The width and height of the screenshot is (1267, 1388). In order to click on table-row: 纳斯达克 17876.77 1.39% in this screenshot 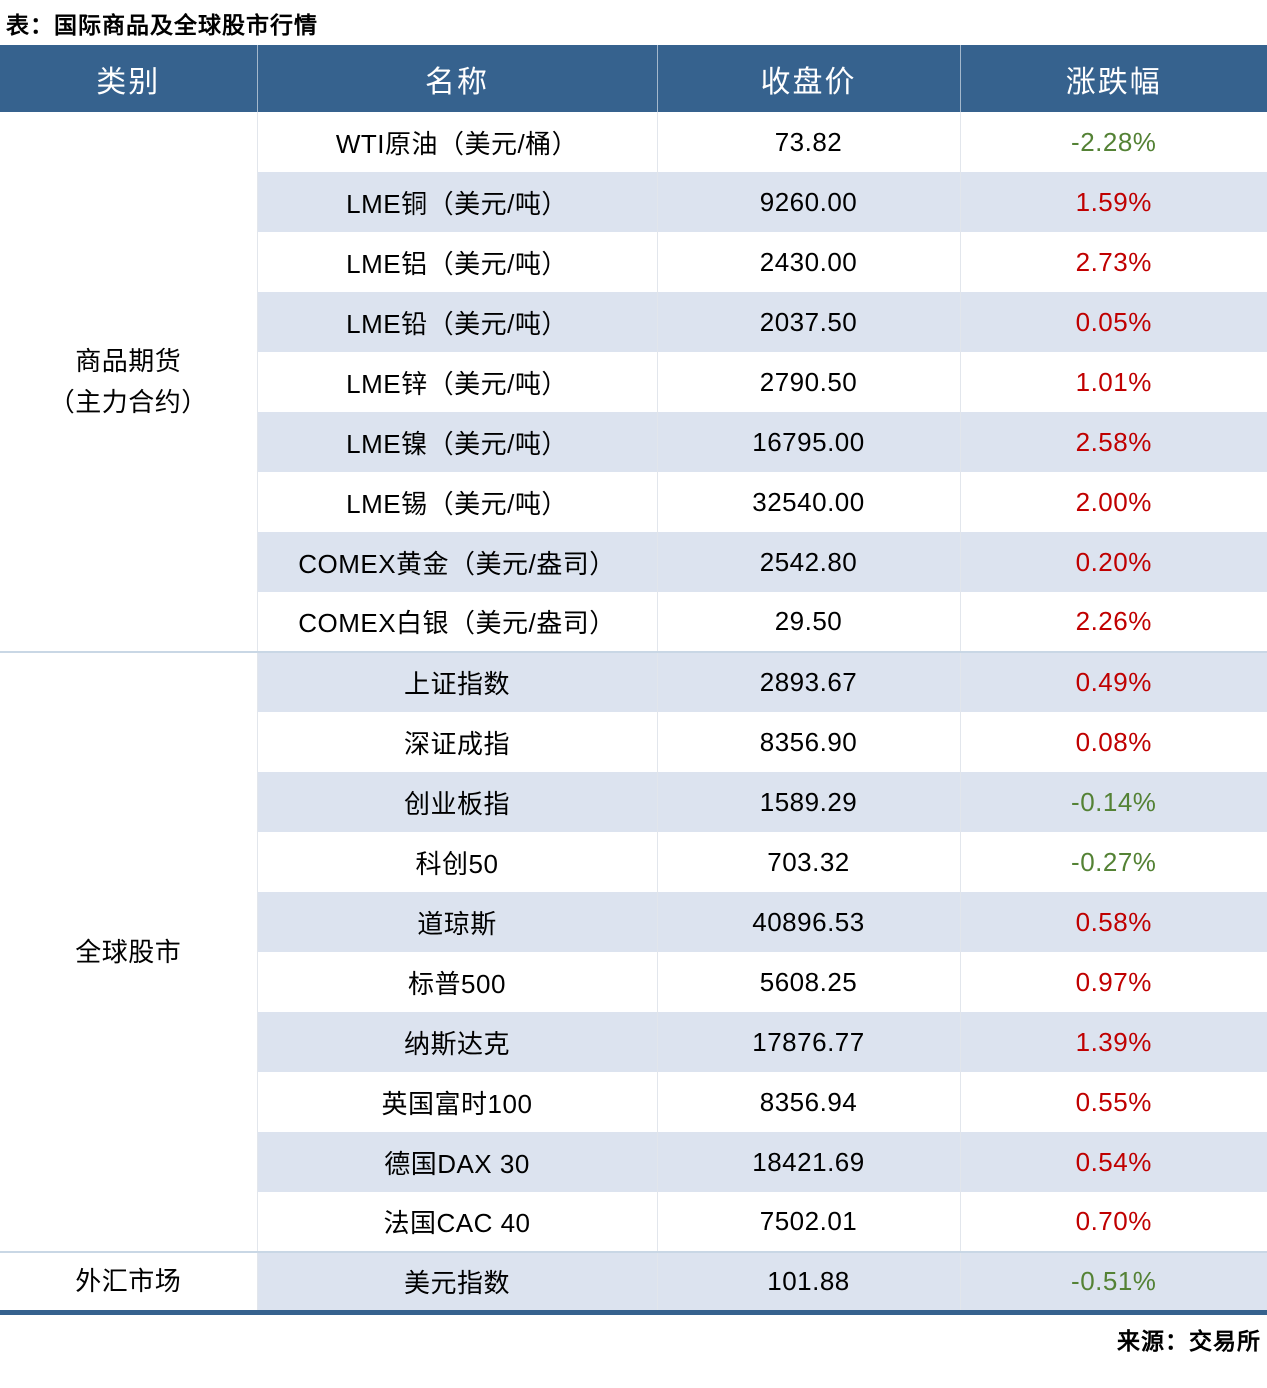, I will do `click(633, 1042)`.